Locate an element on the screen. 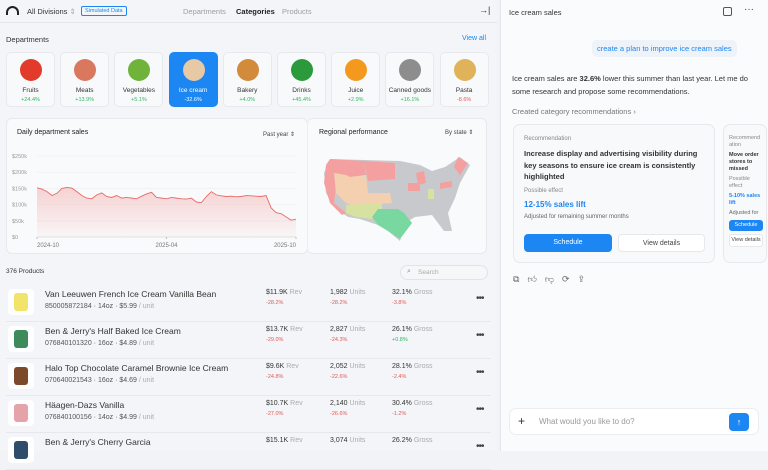  product-search-input: ⌕ Search is located at coordinates (444, 272).